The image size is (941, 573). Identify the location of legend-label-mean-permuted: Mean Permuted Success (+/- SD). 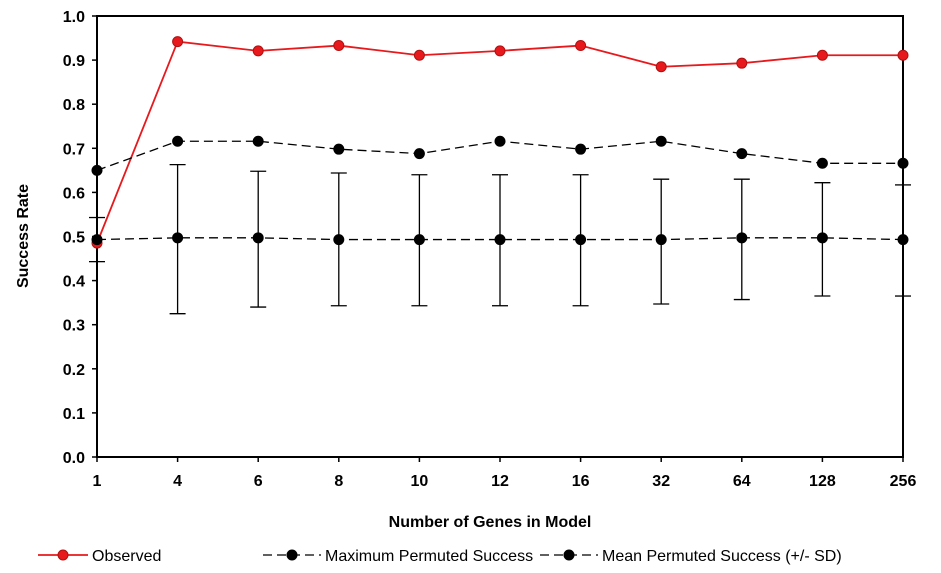
(722, 556).